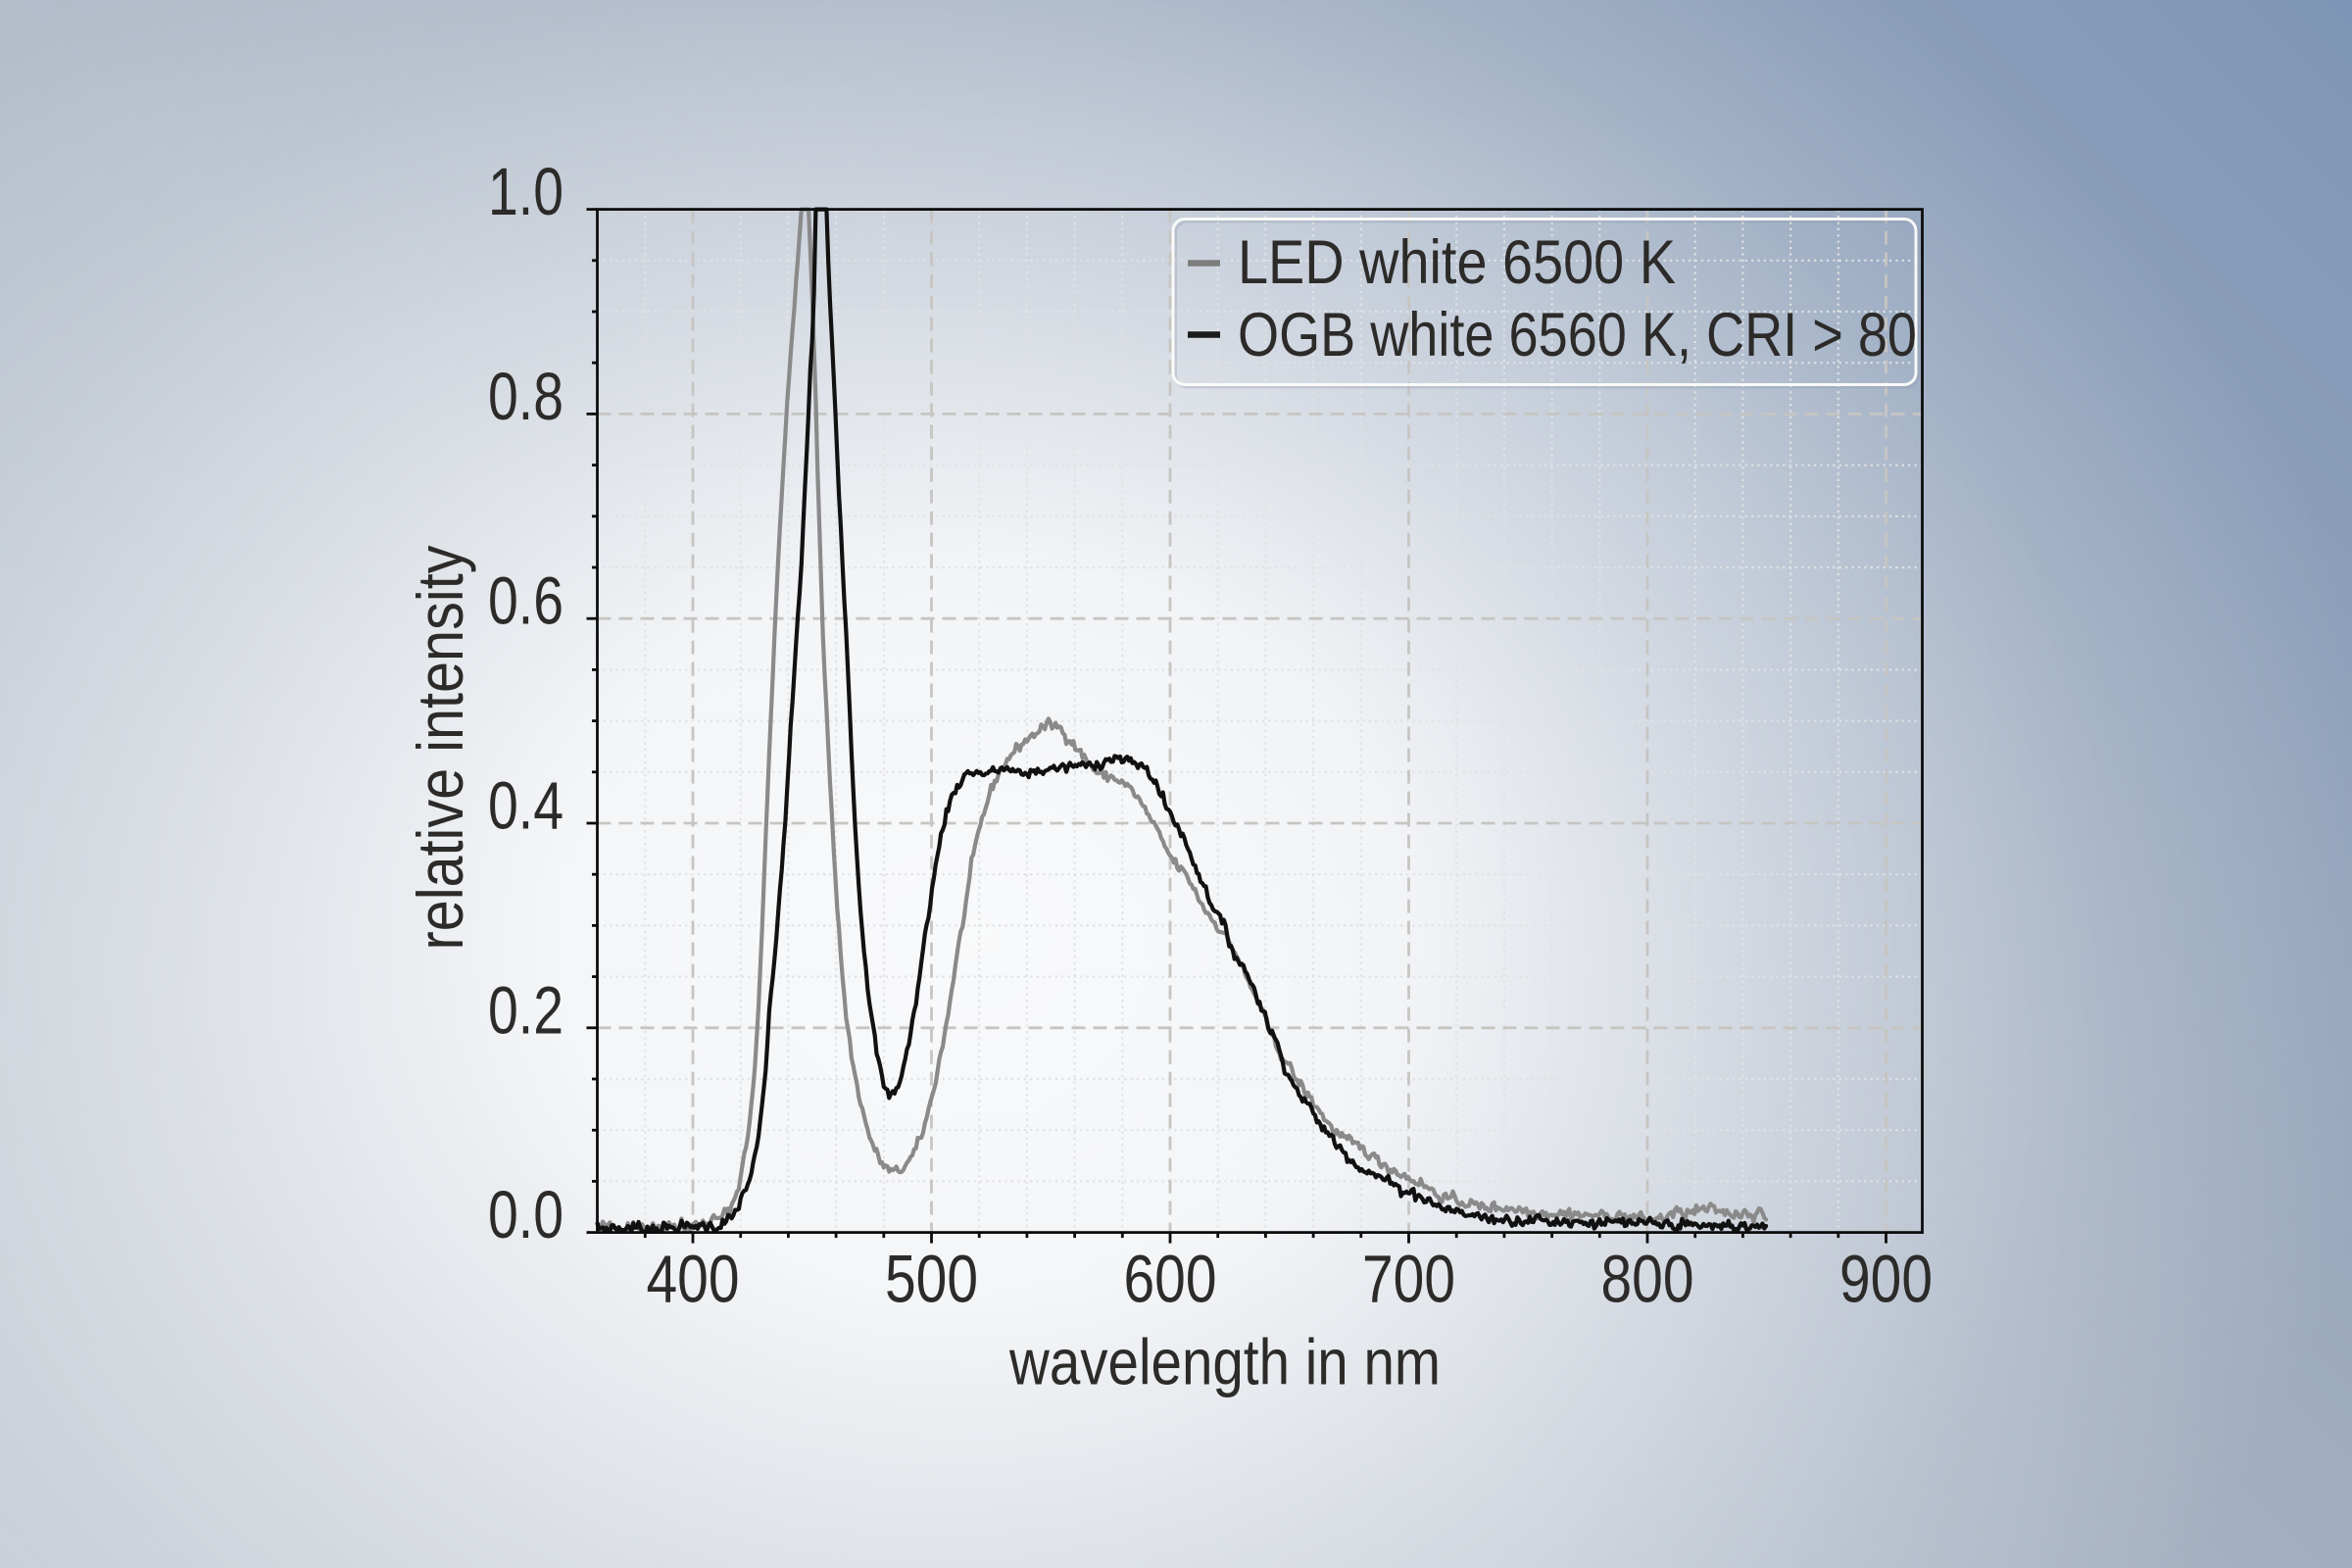  What do you see at coordinates (1647, 1279) in the screenshot?
I see `svg-text: 800` at bounding box center [1647, 1279].